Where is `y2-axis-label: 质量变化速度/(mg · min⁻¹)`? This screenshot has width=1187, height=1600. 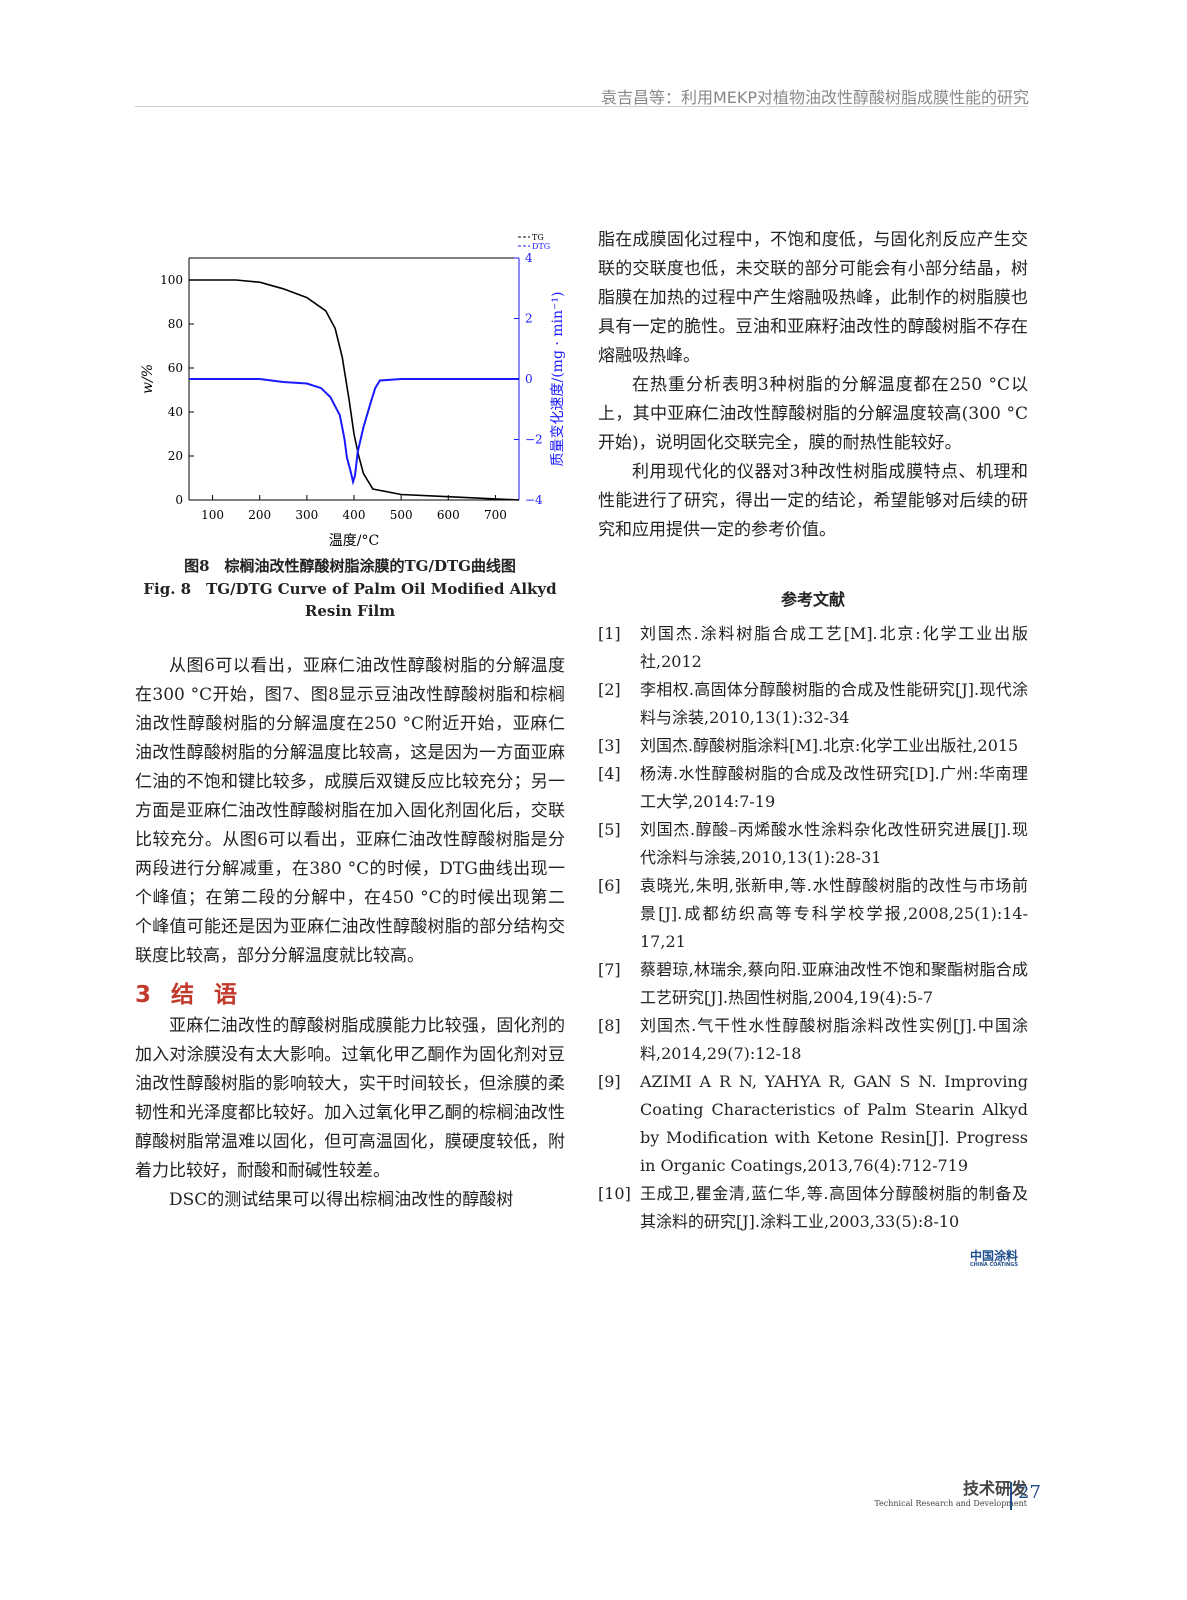
y2-axis-label: 质量变化速度/(mg · min⁻¹) is located at coordinates (558, 379).